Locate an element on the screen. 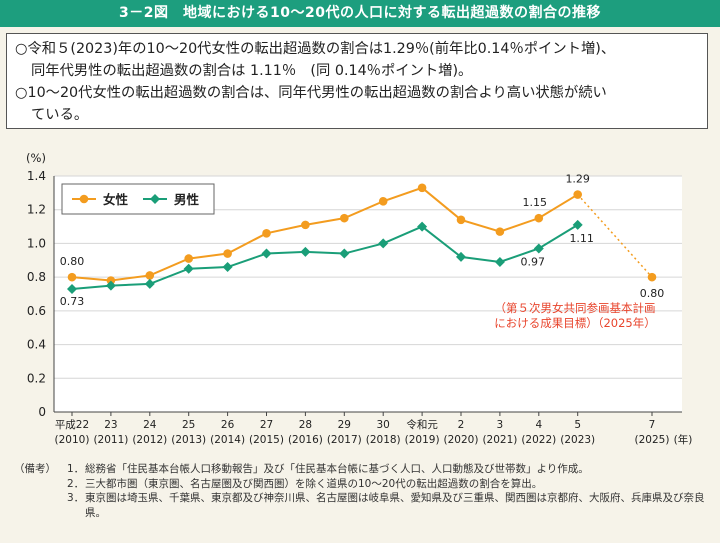 This screenshot has width=720, height=543. x-tick-label: 令和元 is located at coordinates (422, 424).